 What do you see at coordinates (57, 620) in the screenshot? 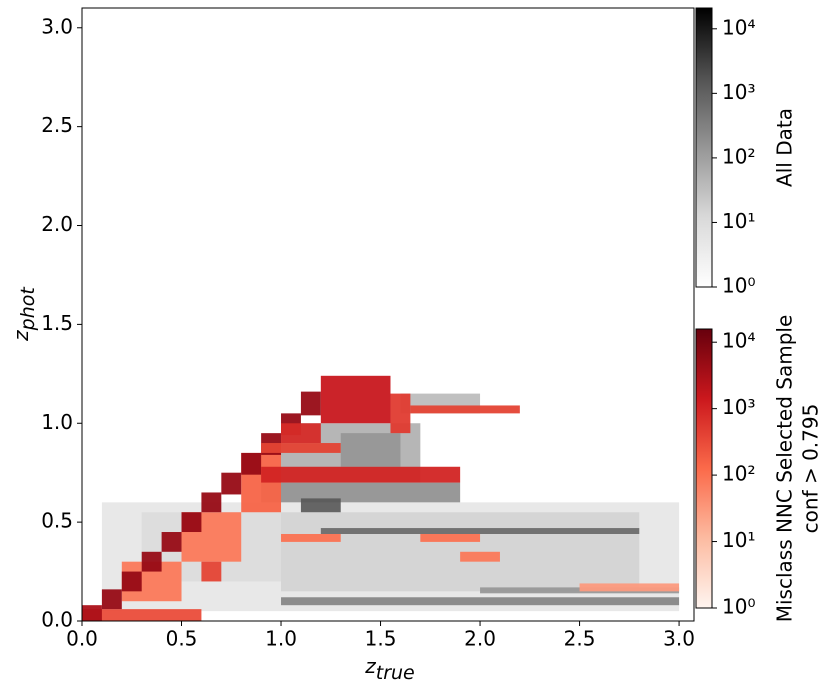
I see `y-tick-label: 0.0` at bounding box center [57, 620].